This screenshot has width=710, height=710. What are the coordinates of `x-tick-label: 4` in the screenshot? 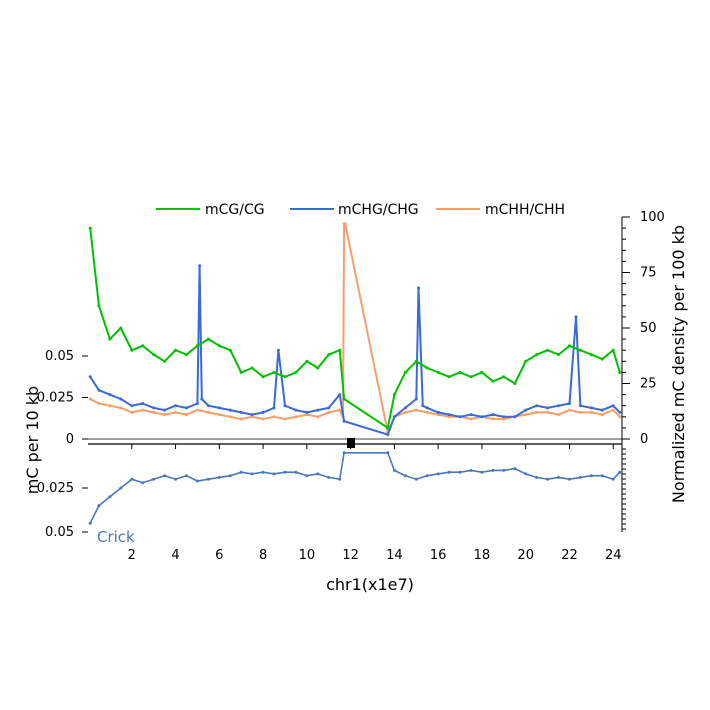 It's located at (175, 555).